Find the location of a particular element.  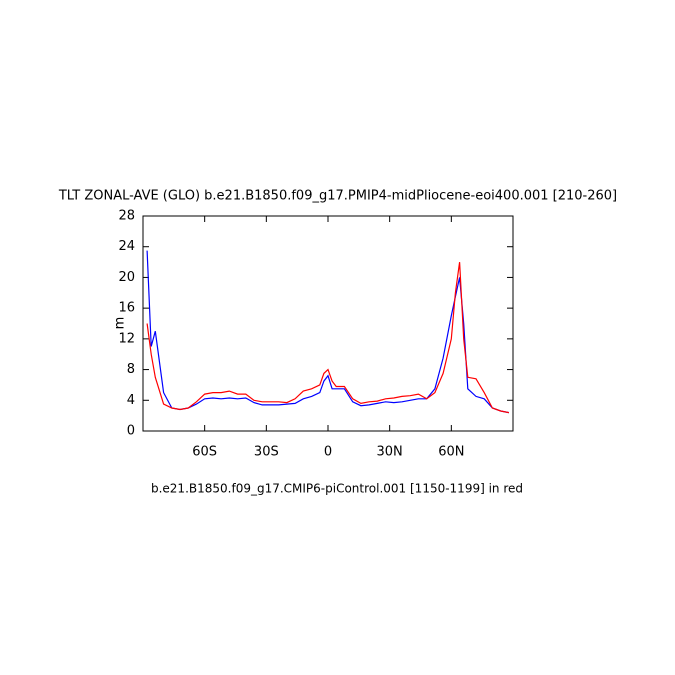

y-tick-label: 8 is located at coordinates (131, 369).